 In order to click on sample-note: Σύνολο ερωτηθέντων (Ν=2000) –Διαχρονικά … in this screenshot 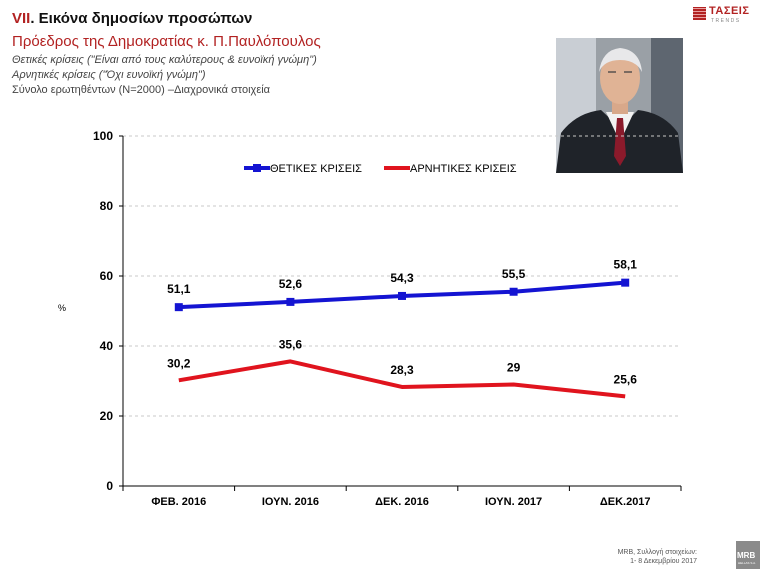, I will do `click(141, 90)`.